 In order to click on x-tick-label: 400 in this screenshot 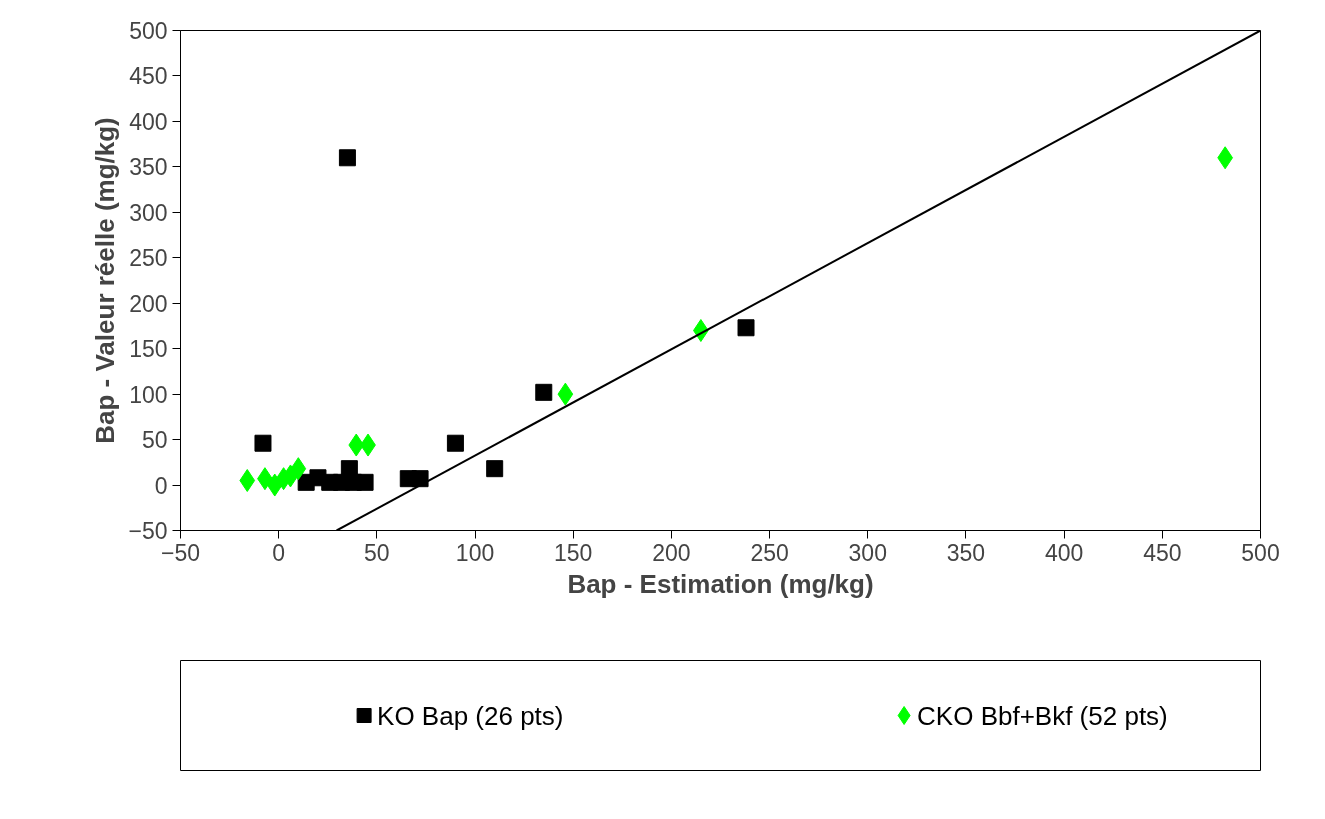, I will do `click(1064, 552)`.